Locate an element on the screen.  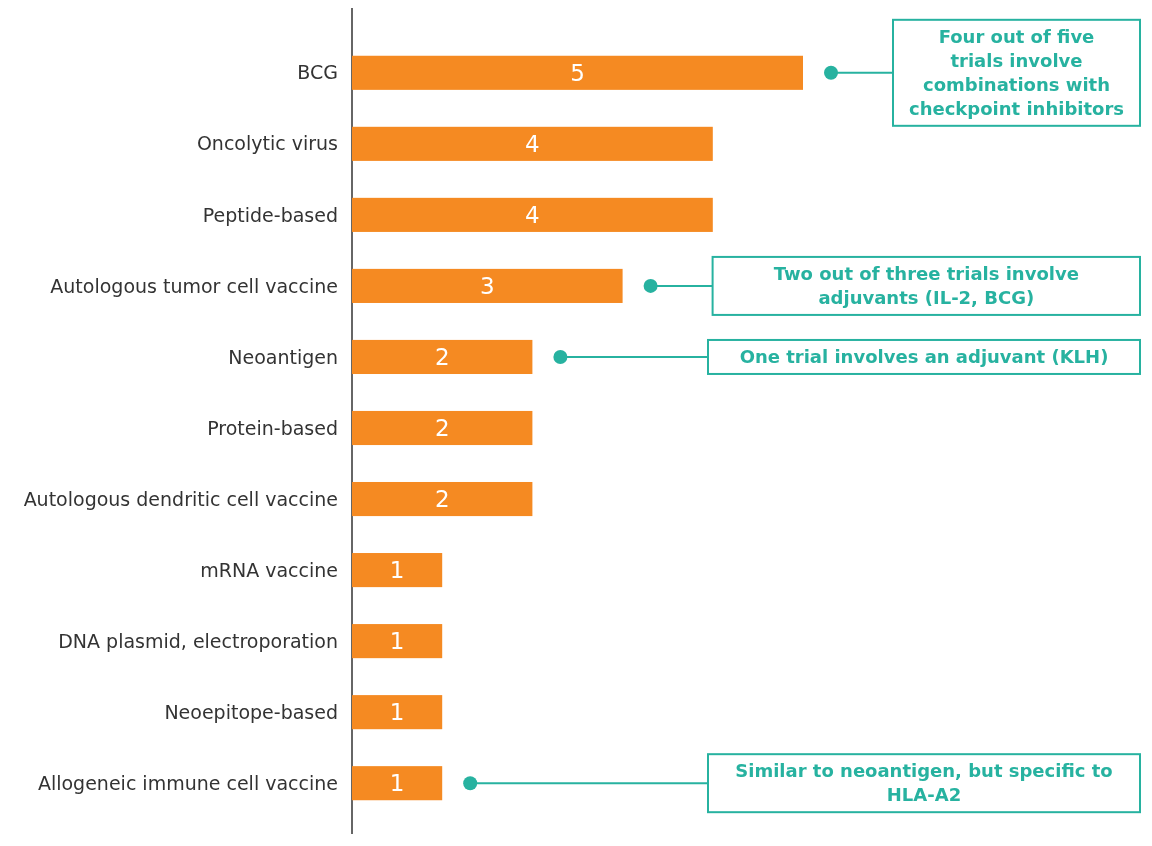
y-tick-label: Allogeneic immune cell vaccine is located at coordinates (187, 782).